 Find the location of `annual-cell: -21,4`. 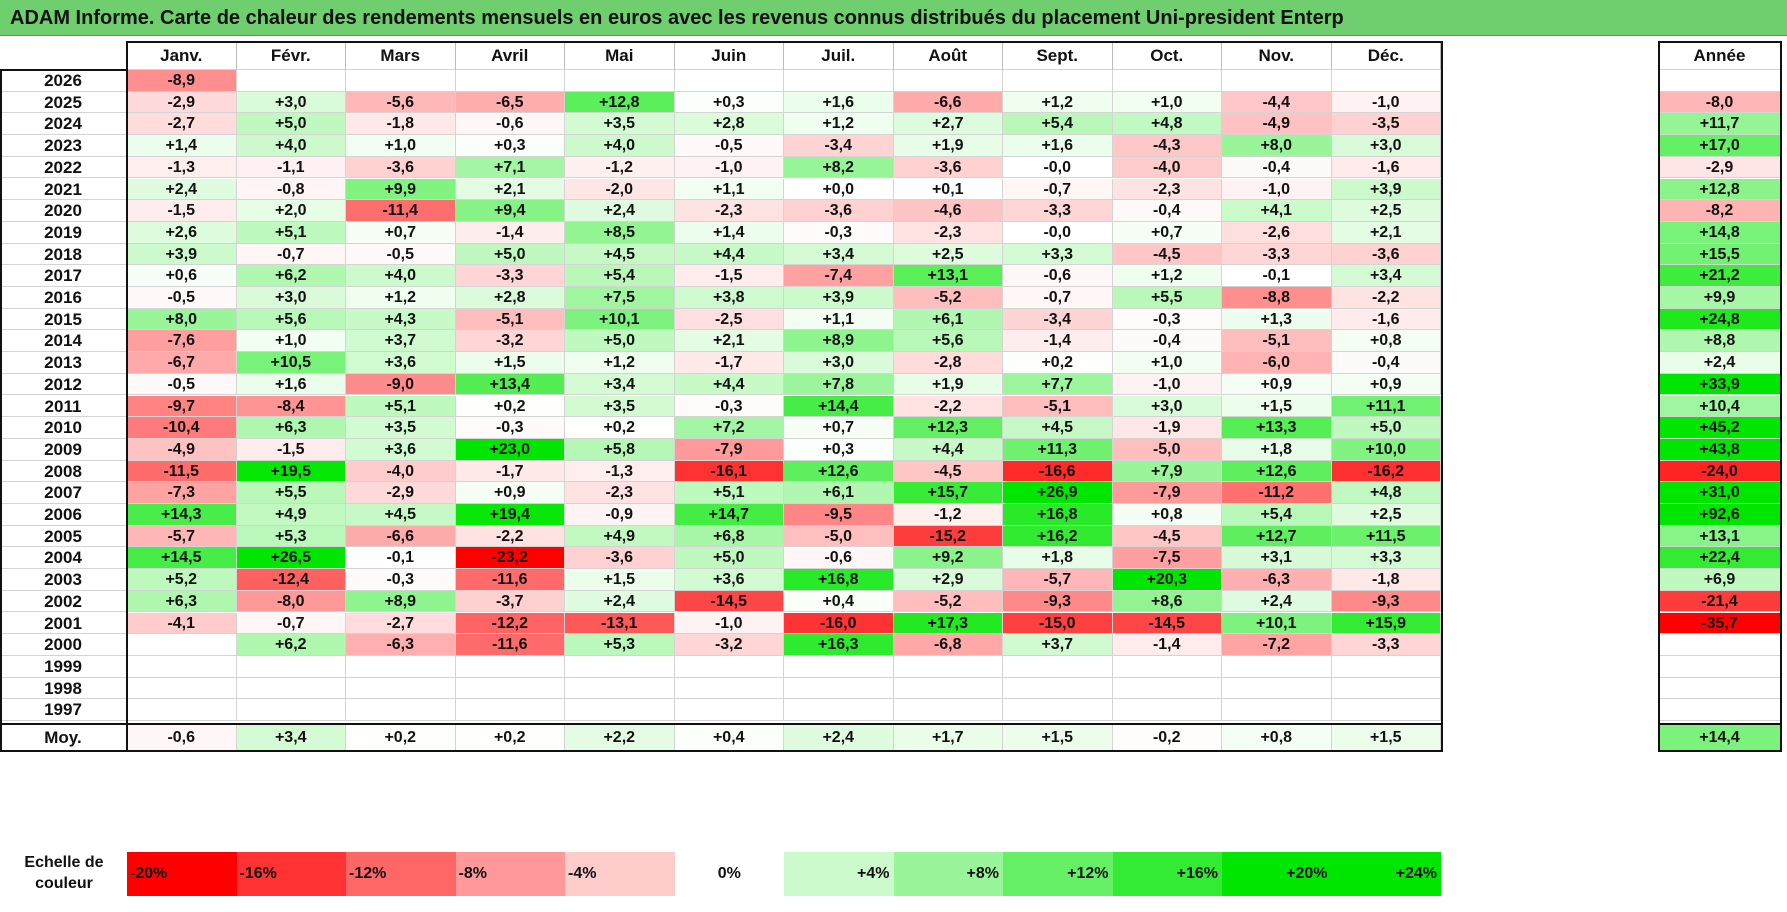

annual-cell: -21,4 is located at coordinates (1720, 601).